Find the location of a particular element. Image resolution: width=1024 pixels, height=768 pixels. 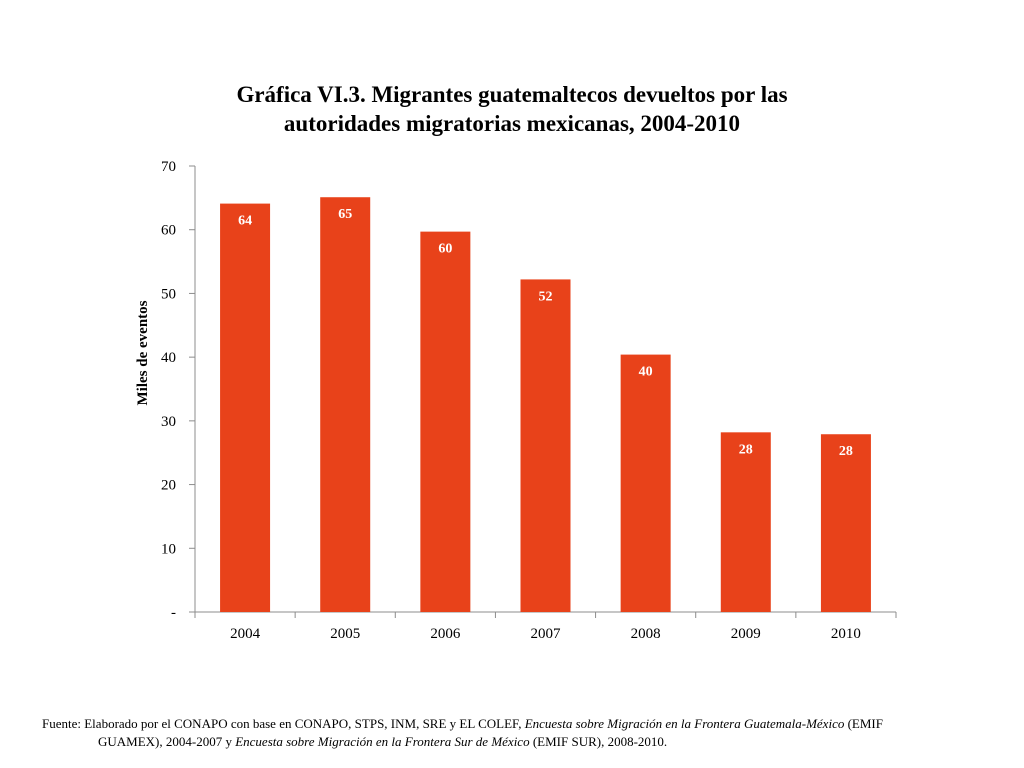

data-label-2006: 60 is located at coordinates (445, 249).